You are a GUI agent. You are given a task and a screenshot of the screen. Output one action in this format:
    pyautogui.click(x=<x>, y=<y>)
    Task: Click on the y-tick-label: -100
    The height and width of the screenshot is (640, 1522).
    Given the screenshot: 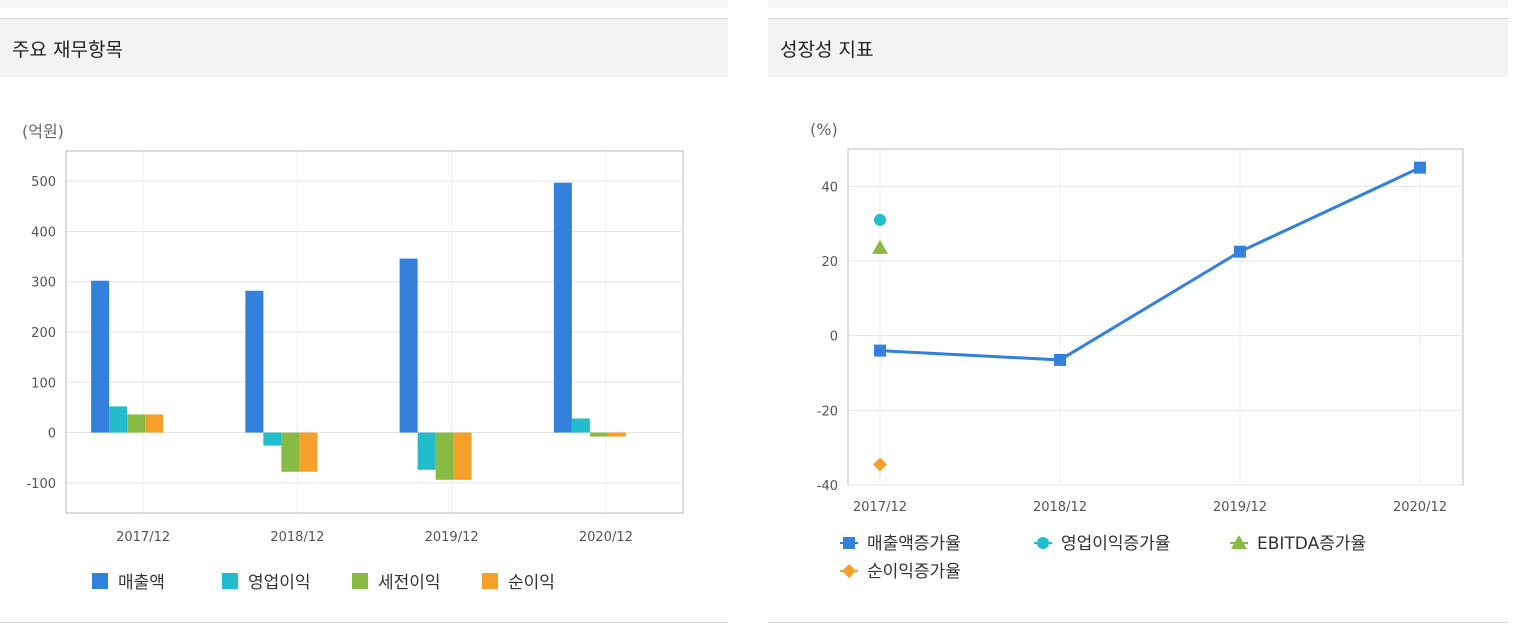 What is the action you would take?
    pyautogui.click(x=41, y=484)
    